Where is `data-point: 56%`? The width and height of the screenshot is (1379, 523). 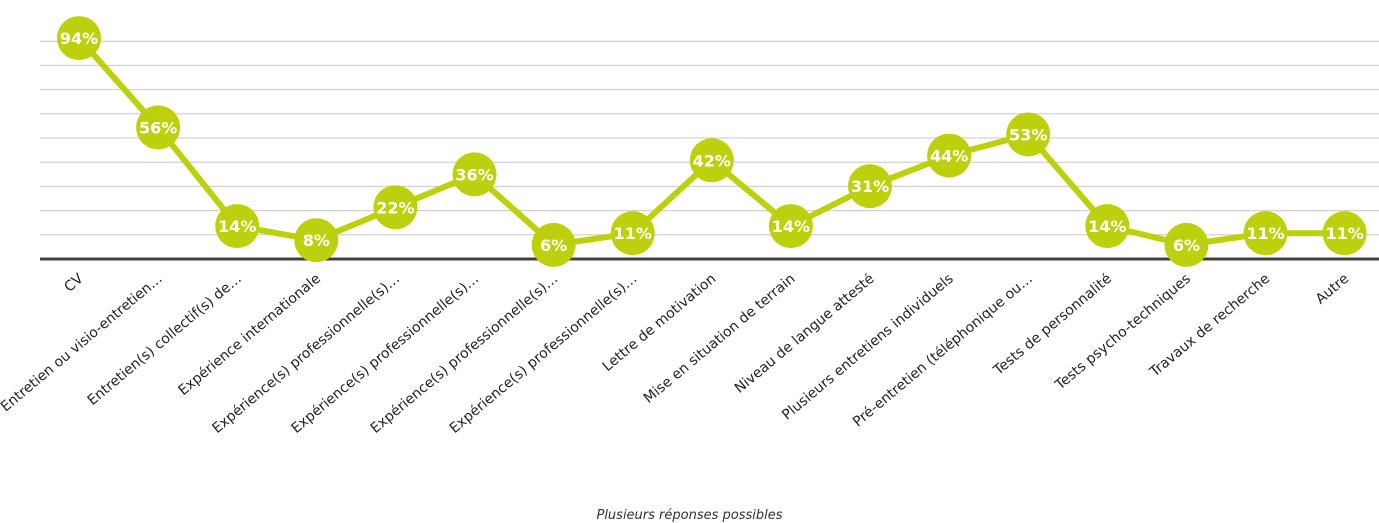 data-point: 56% is located at coordinates (158, 127).